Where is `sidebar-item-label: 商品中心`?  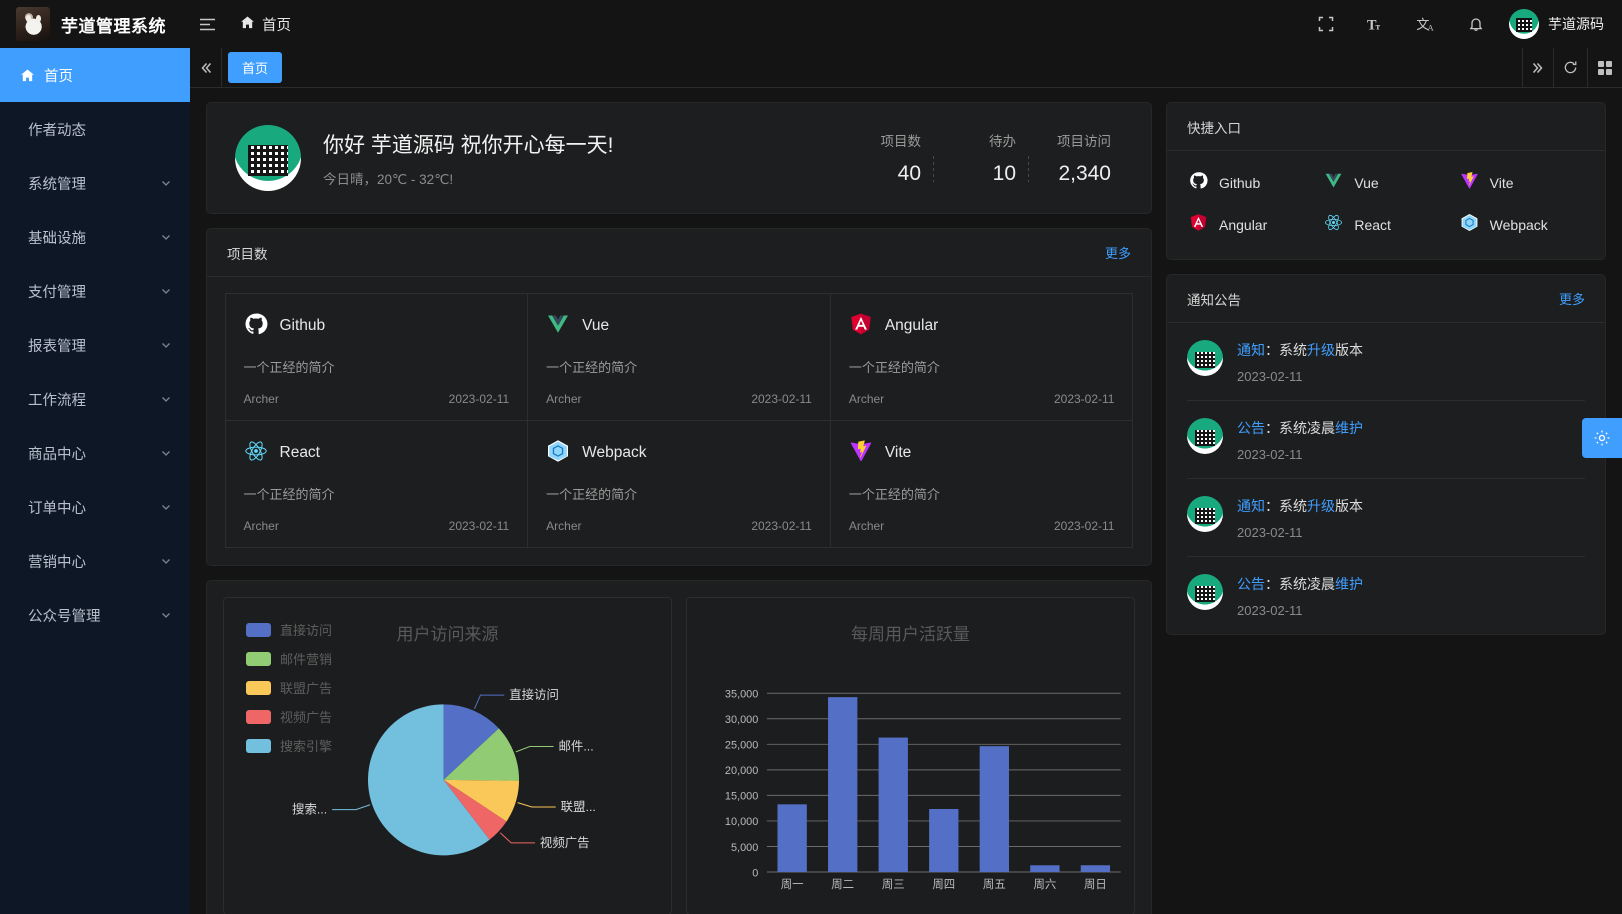
sidebar-item-label: 商品中心 is located at coordinates (57, 454).